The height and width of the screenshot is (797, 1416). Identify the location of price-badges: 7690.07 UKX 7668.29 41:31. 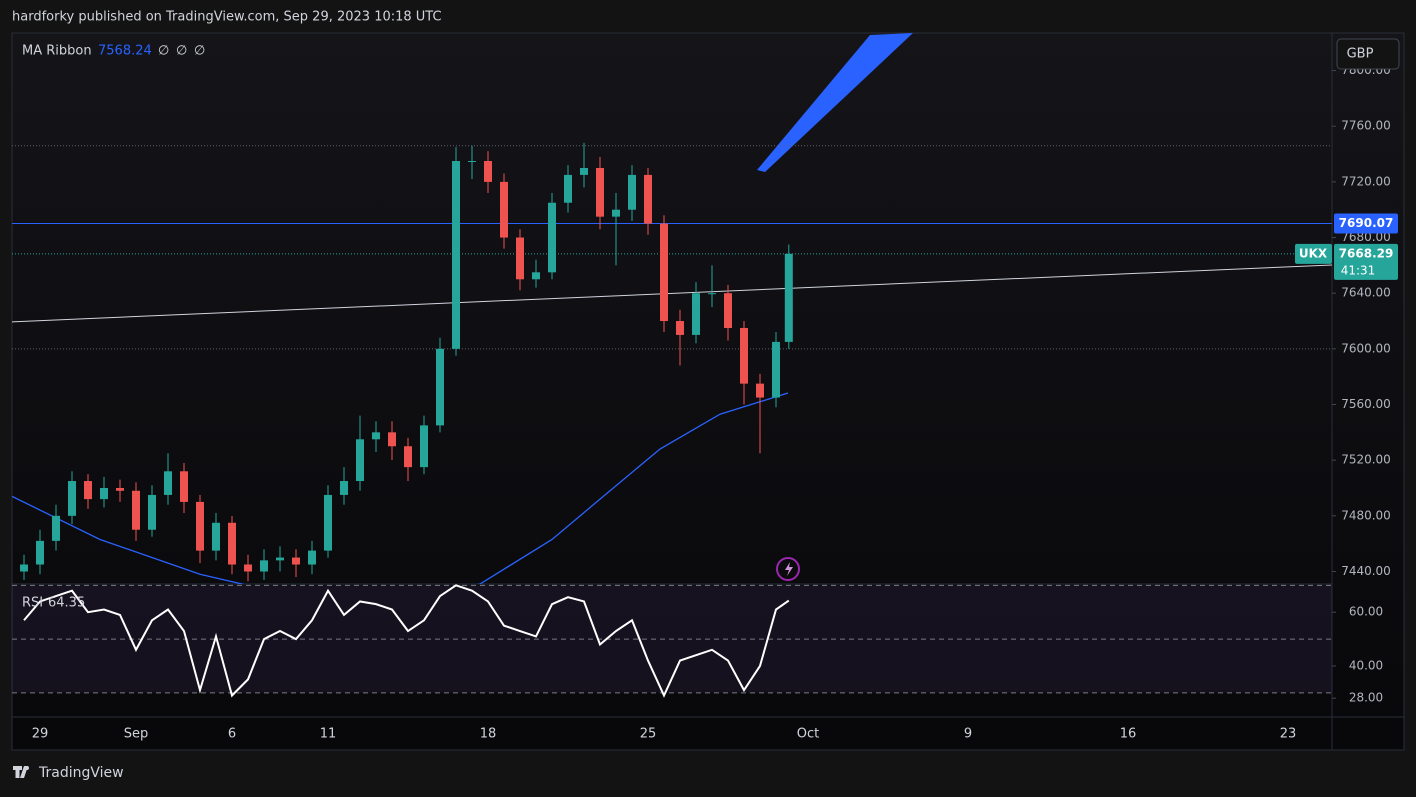
(1346, 246).